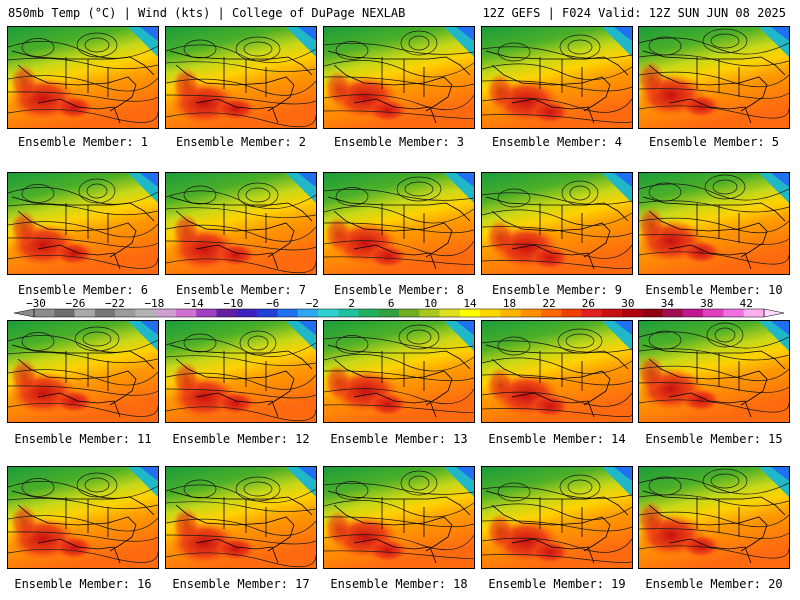  Describe the element at coordinates (430, 303) in the screenshot. I see `colorbar-tick-label: 10` at that location.